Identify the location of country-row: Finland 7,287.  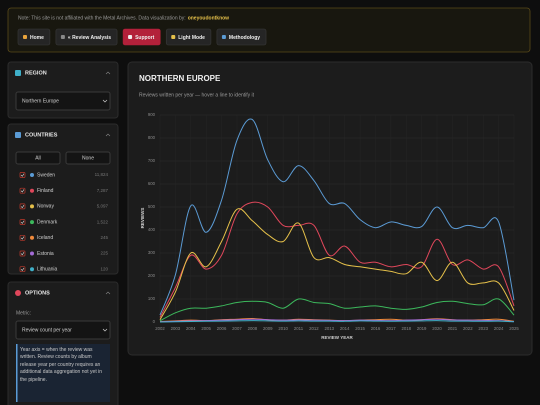
(64, 190).